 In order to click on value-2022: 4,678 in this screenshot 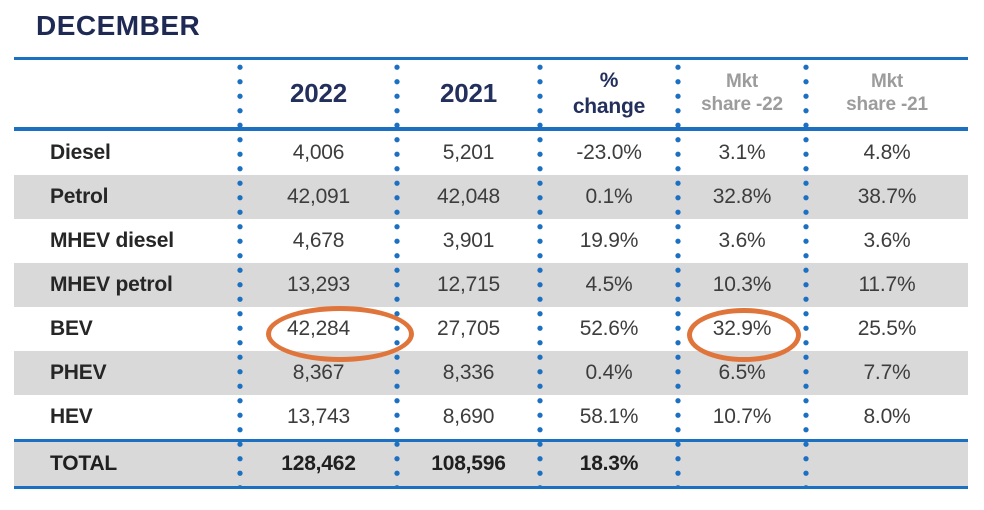, I will do `click(318, 240)`.